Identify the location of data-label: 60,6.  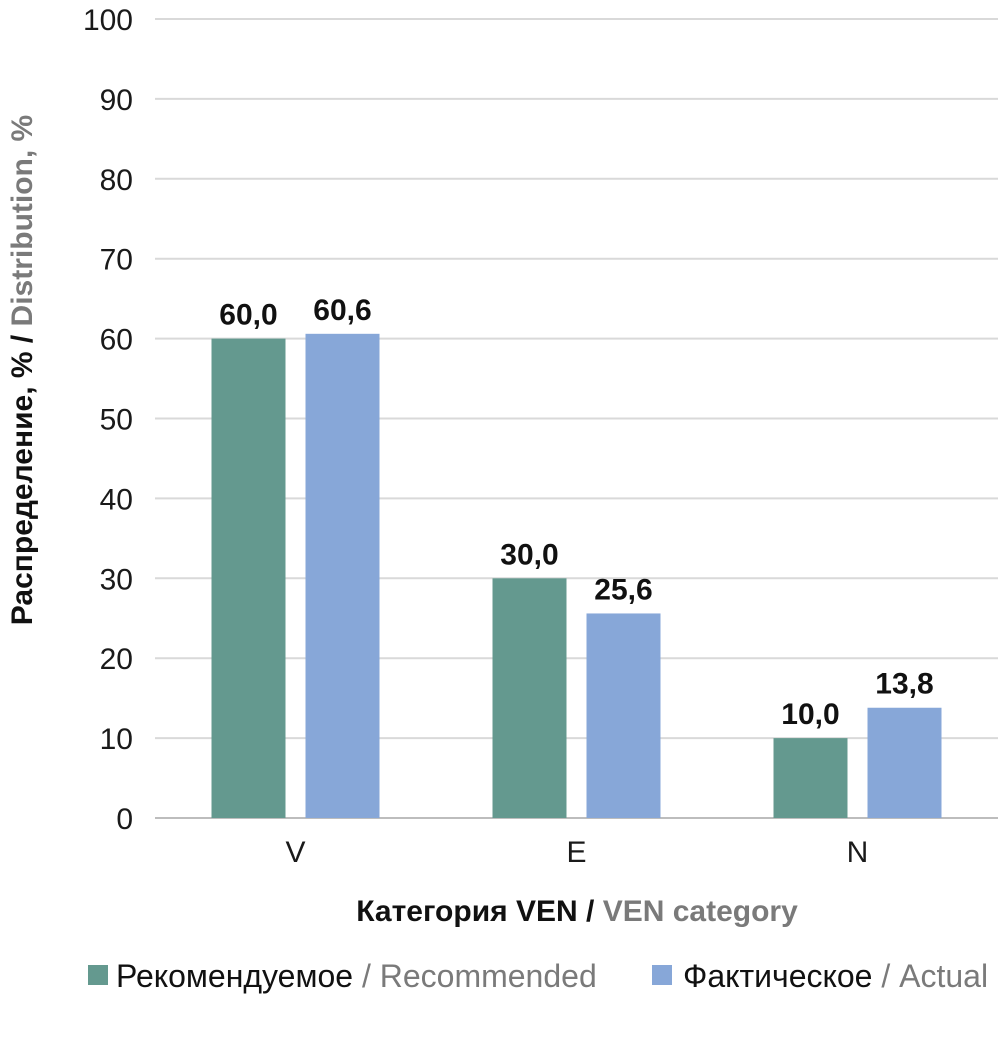
(342, 310).